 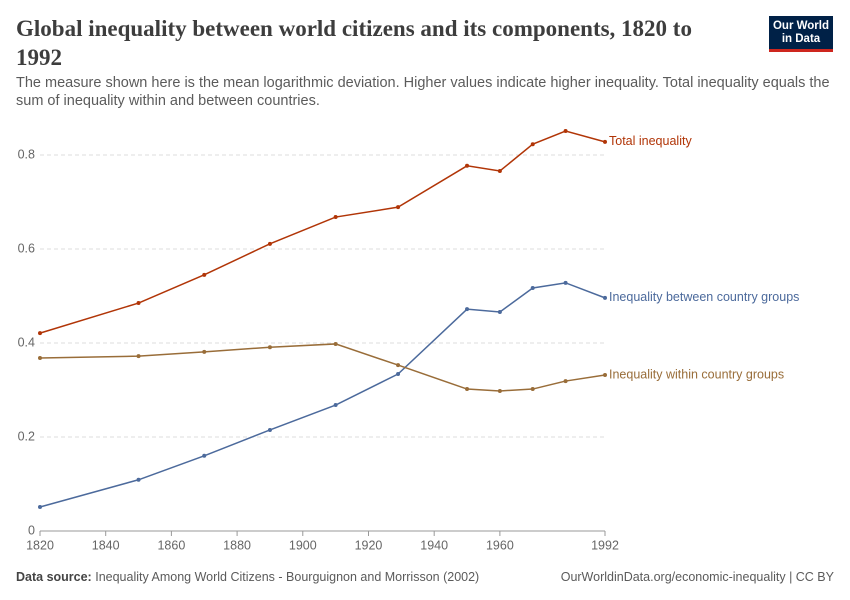 I want to click on logo: Our World in Data, so click(x=801, y=34).